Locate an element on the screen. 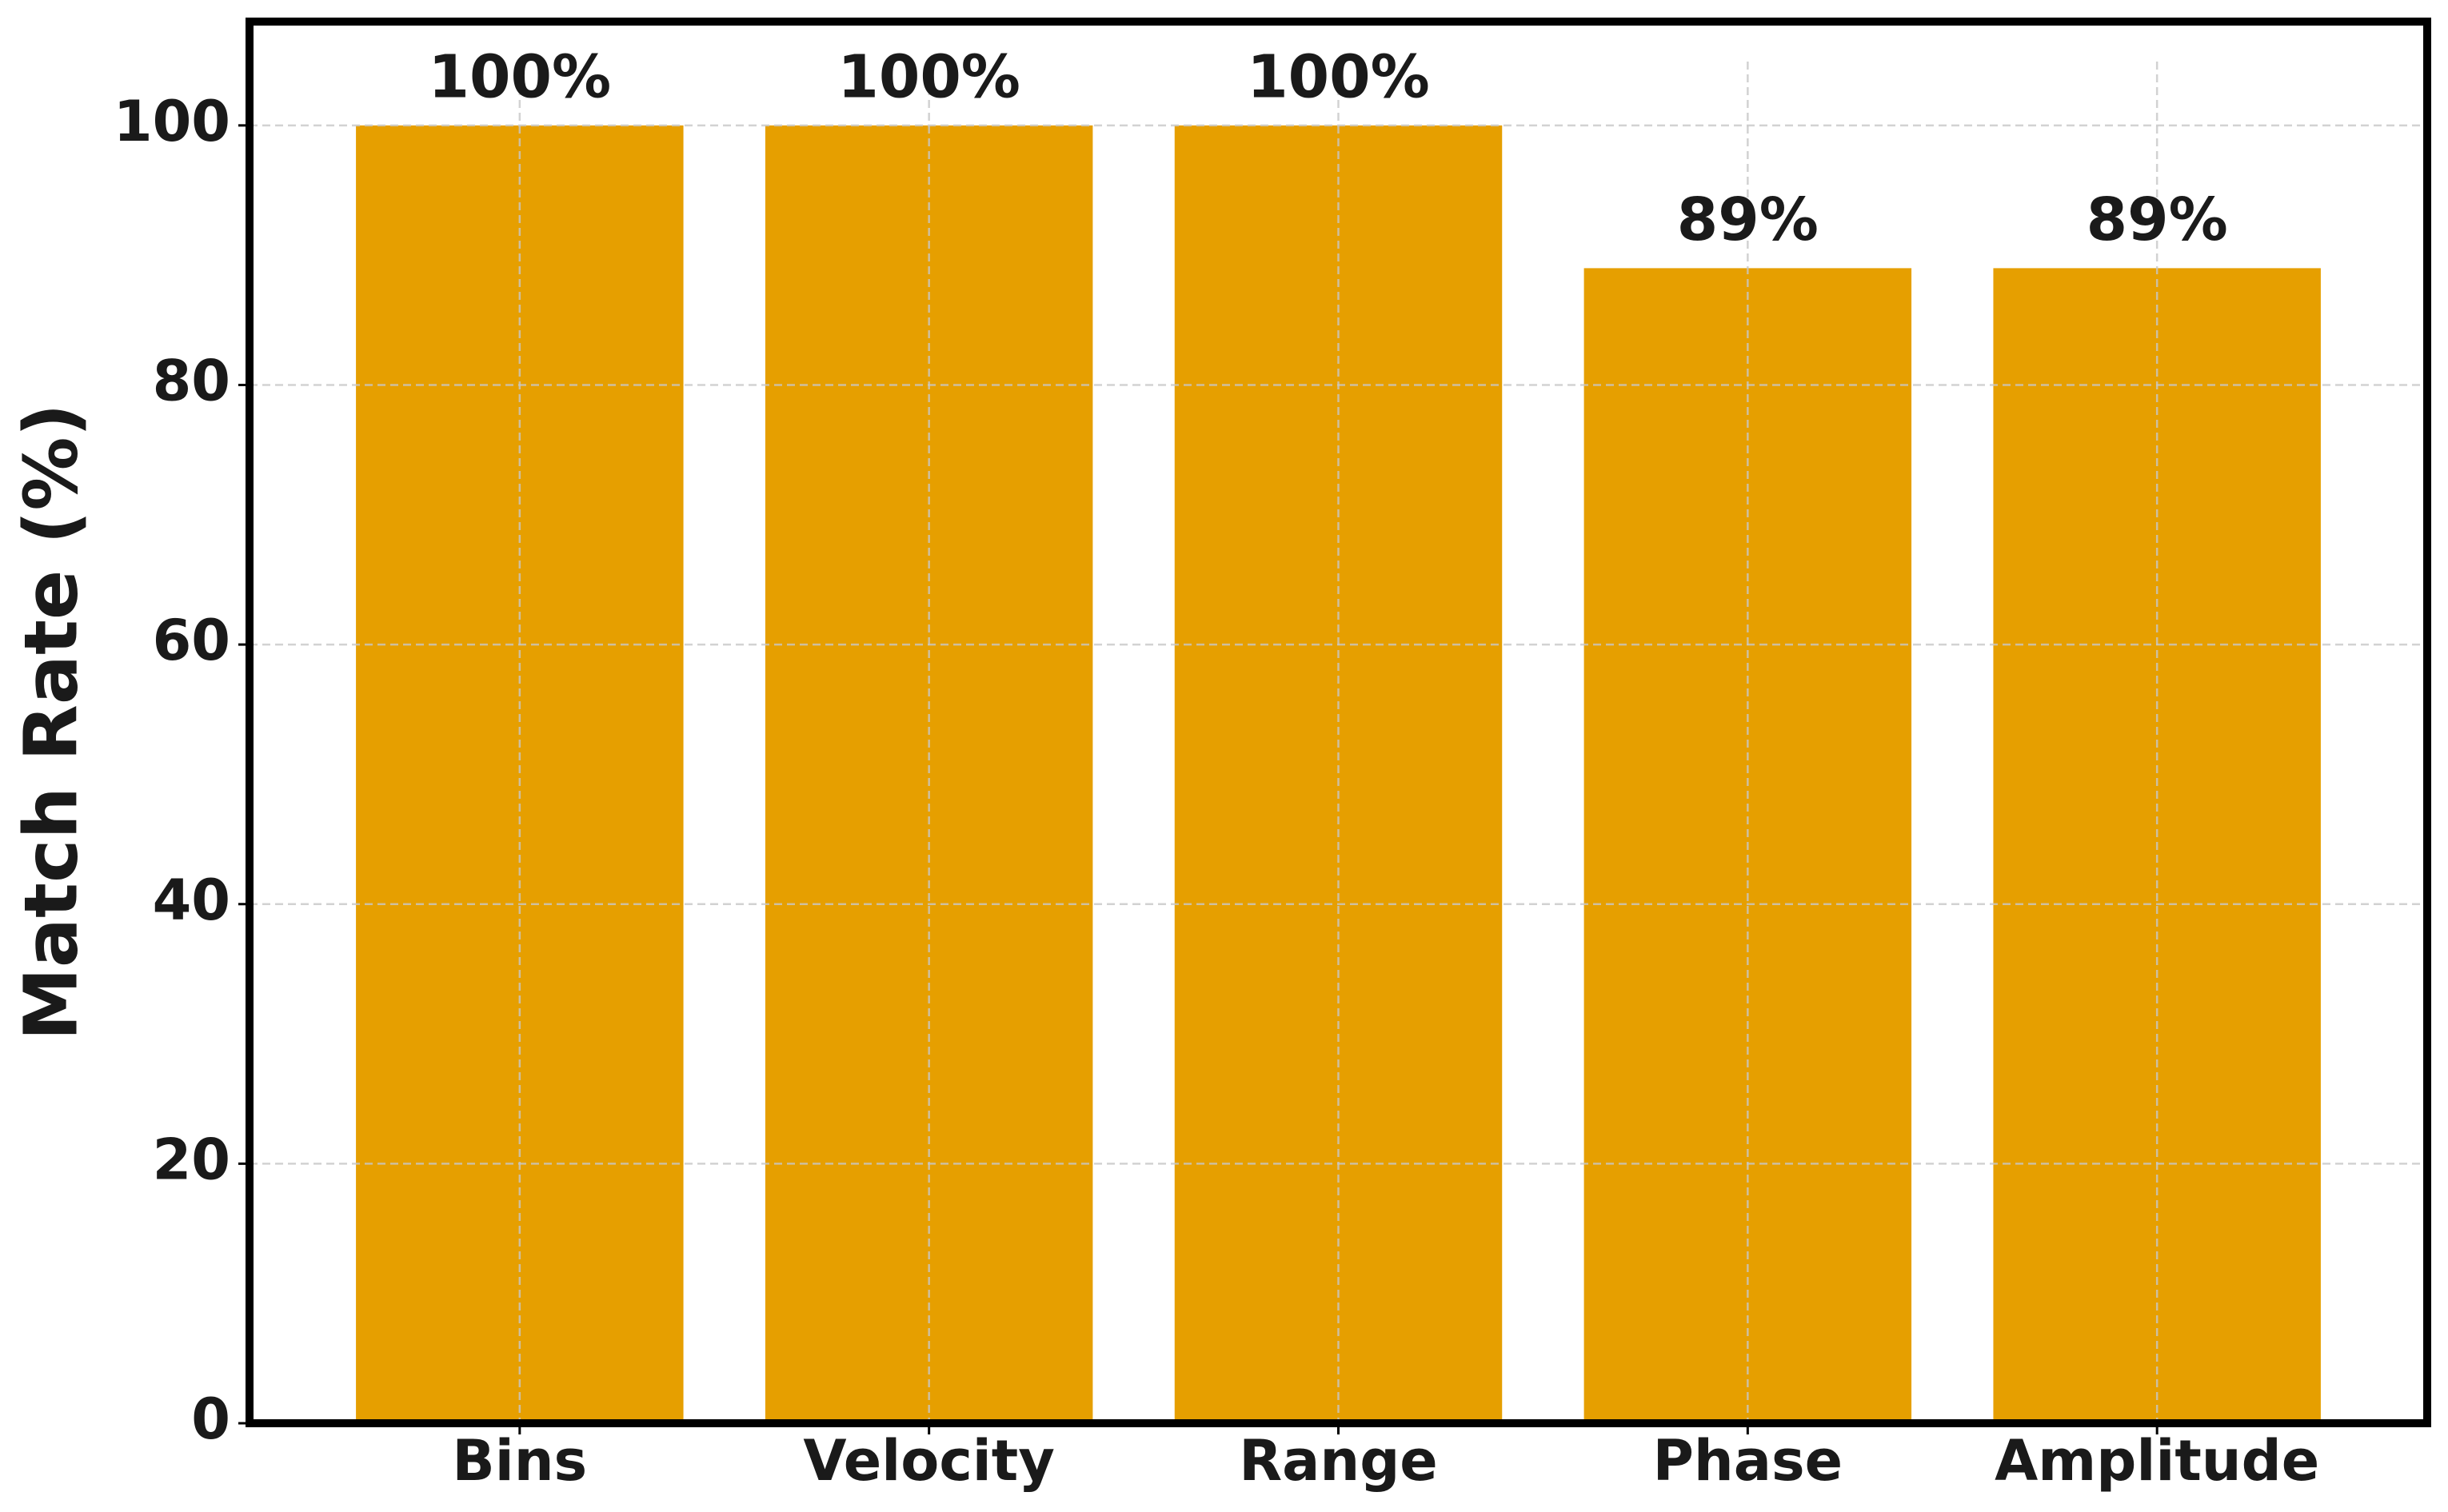 The image size is (2448, 1512). y-tick-label: 80 is located at coordinates (191, 381).